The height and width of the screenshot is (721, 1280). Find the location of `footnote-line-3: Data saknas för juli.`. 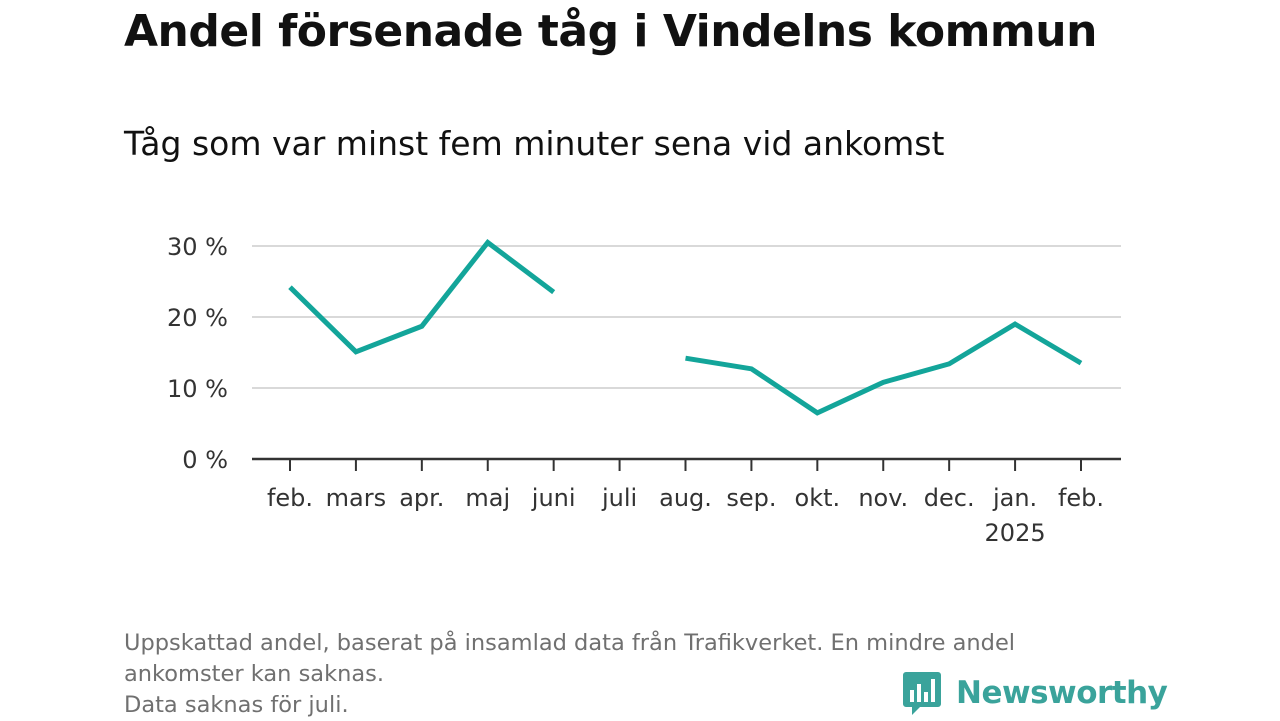

footnote-line-3: Data saknas för juli. is located at coordinates (236, 705).